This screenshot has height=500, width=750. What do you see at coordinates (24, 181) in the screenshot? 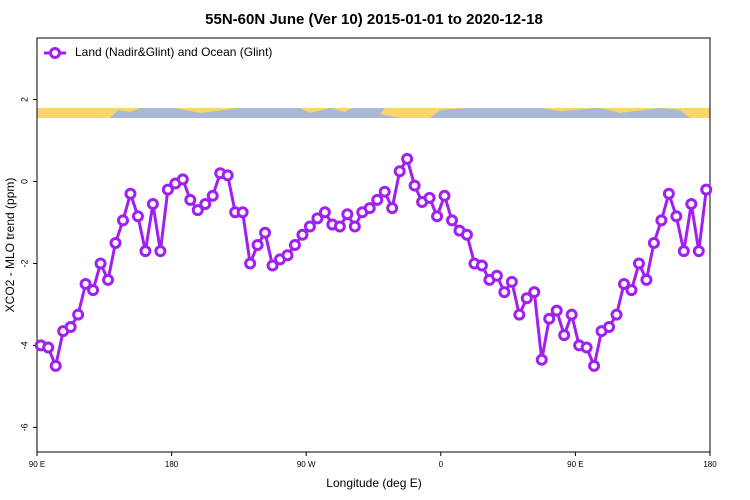
I see `y-tick-label: 0` at bounding box center [24, 181].